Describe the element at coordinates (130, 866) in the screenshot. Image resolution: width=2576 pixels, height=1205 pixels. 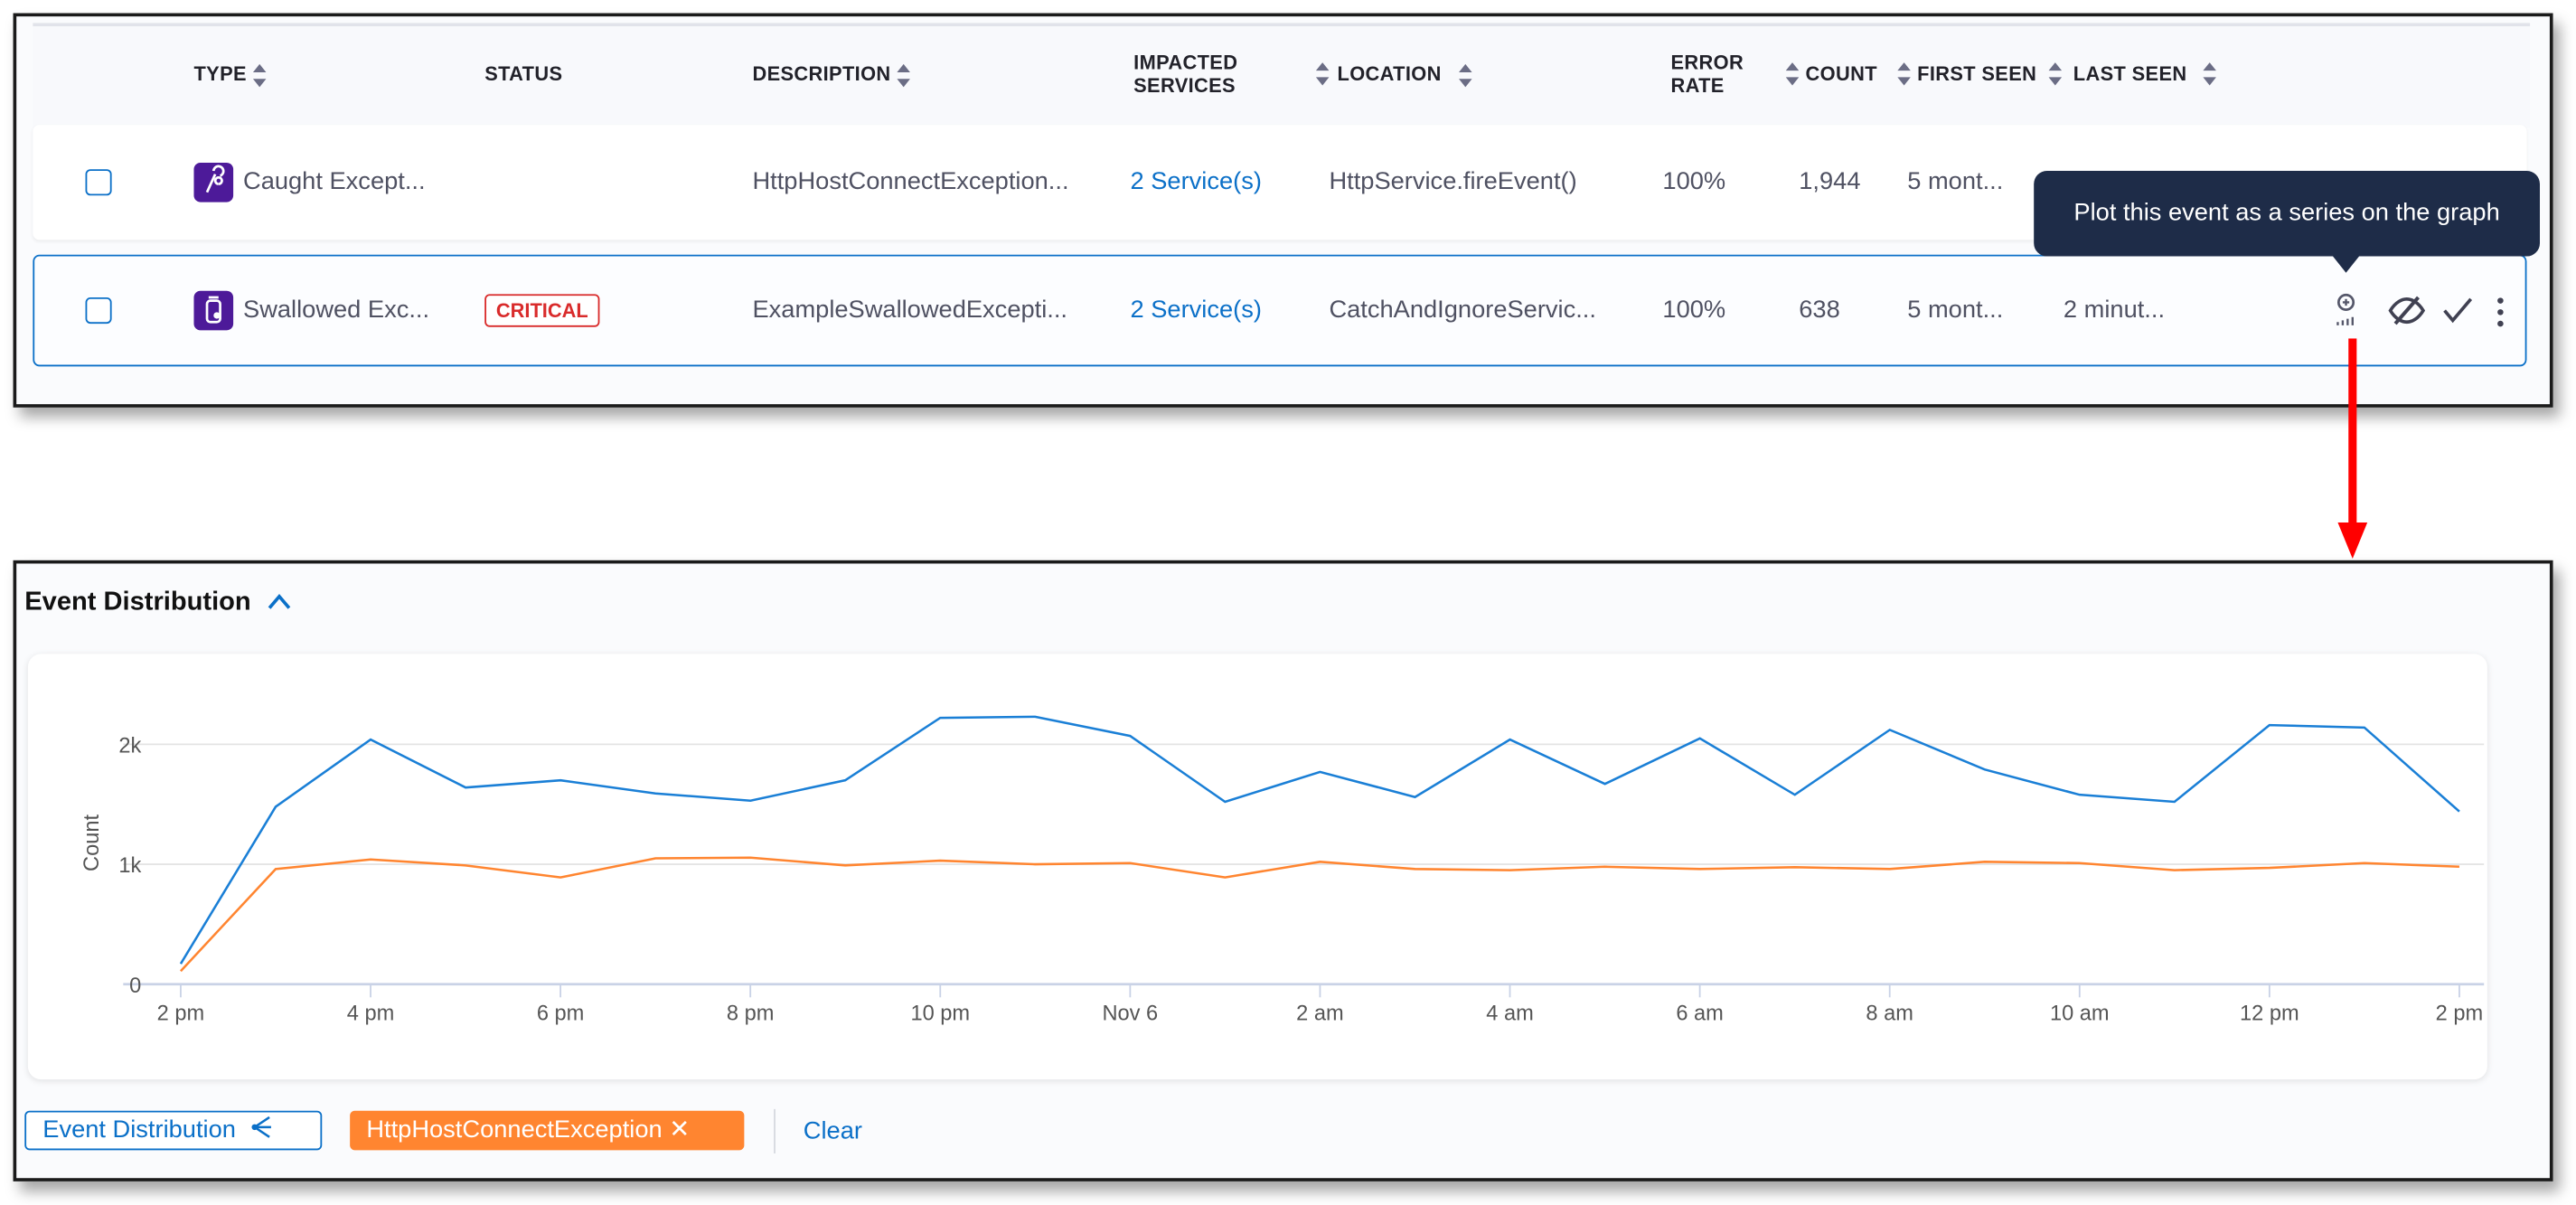
I see `y-tick-label: 1k` at that location.